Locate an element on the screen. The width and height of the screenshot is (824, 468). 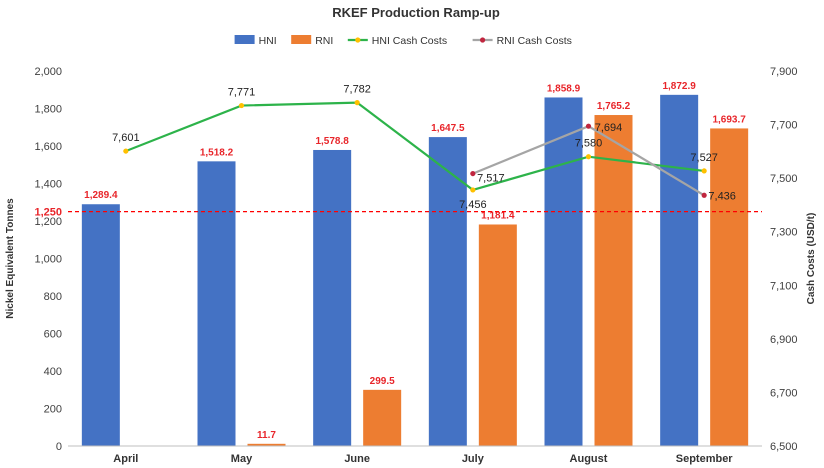
y2-tick-label: 7,500 is located at coordinates (784, 179).